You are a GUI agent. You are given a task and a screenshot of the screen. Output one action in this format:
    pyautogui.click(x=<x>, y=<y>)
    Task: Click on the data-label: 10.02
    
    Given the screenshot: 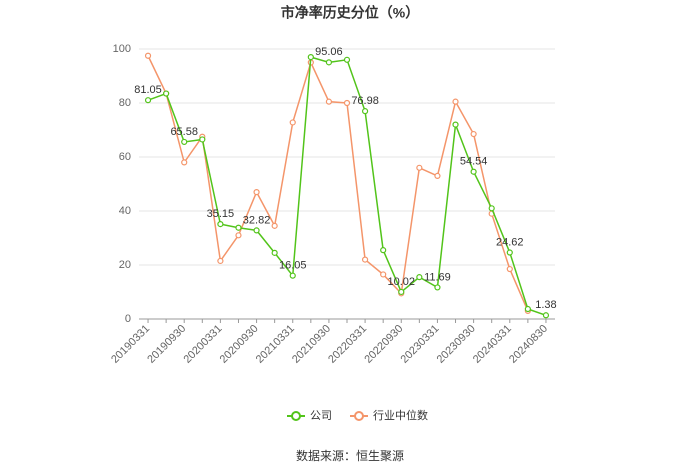 What is the action you would take?
    pyautogui.click(x=401, y=282)
    